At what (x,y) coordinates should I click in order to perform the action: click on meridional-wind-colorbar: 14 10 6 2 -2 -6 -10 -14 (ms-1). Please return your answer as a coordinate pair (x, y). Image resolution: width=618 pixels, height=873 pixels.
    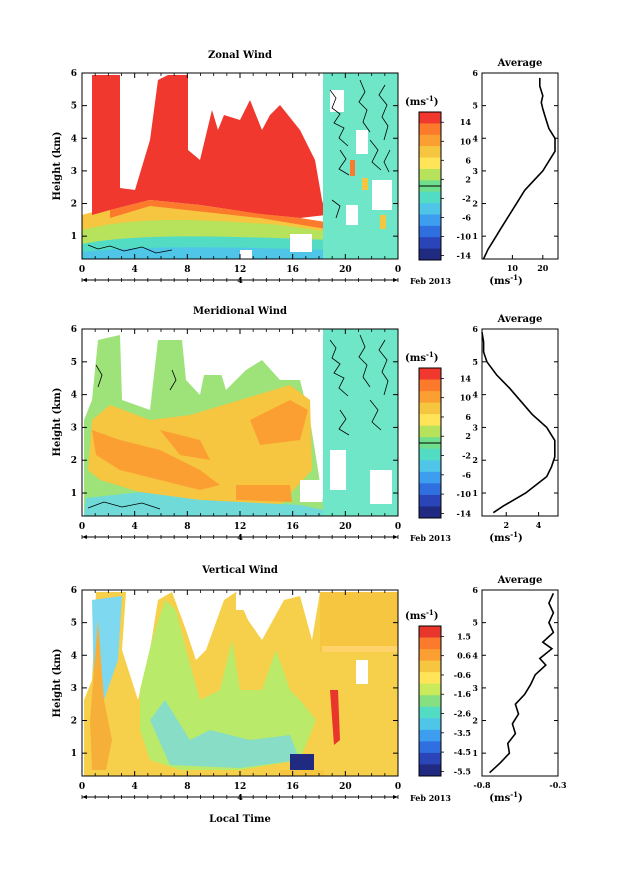
    Looking at the image, I should click on (438, 434).